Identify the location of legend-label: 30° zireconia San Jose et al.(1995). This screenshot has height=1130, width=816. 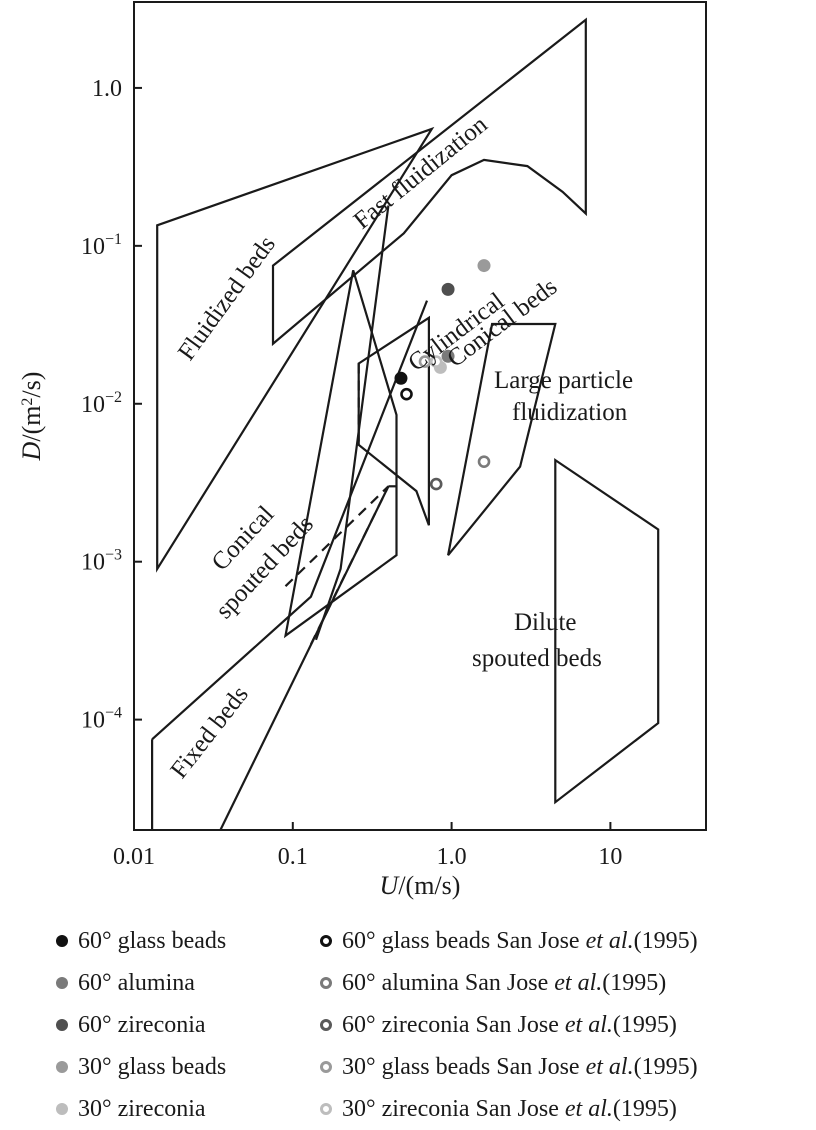
(509, 1108).